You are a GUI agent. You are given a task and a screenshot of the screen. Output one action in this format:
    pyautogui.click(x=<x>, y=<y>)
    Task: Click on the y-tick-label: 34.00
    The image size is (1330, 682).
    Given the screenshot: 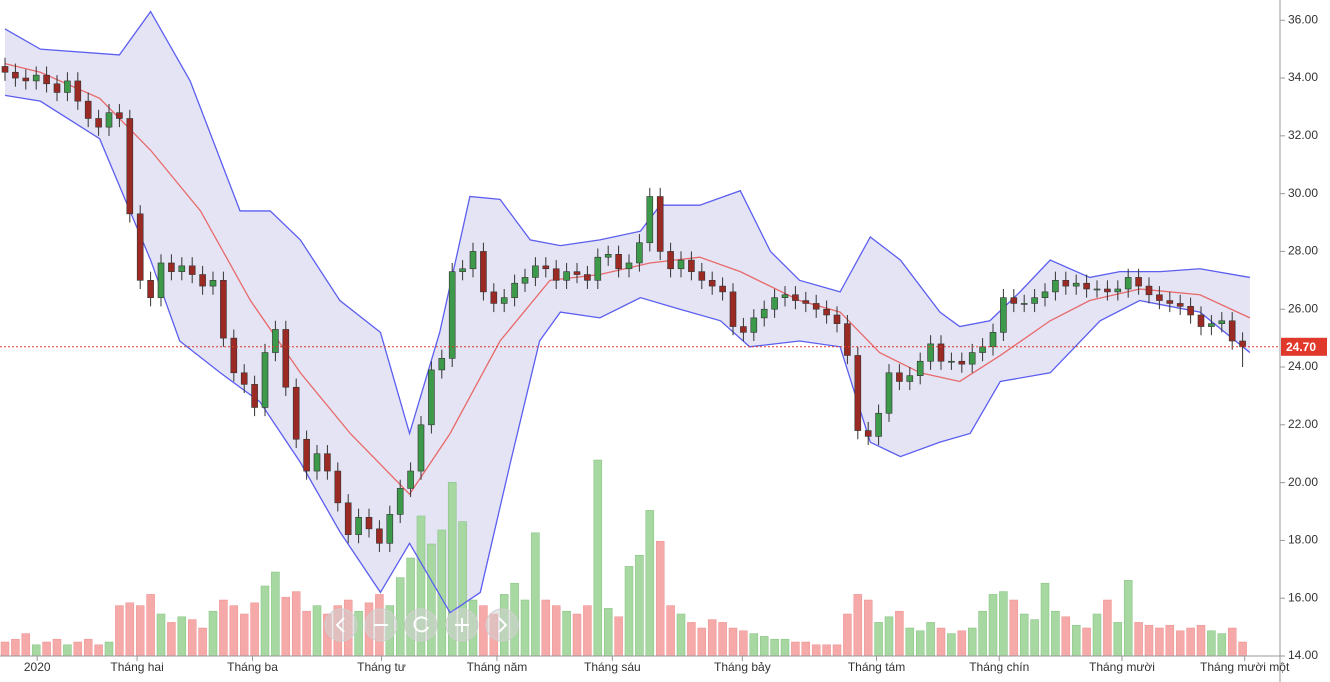 What is the action you would take?
    pyautogui.click(x=1303, y=77)
    